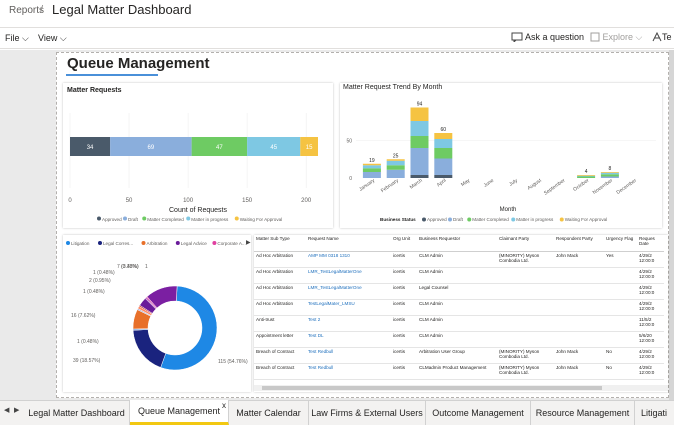  Describe the element at coordinates (555, 37) in the screenshot. I see `ask-question-label: Ask a question` at that location.